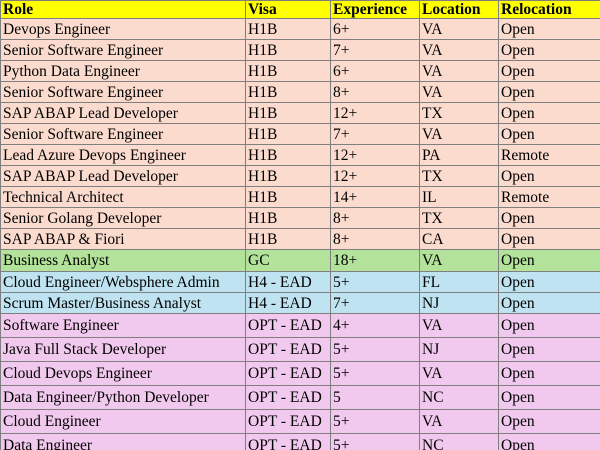  Describe the element at coordinates (459, 349) in the screenshot. I see `location-cell: NJ` at that location.